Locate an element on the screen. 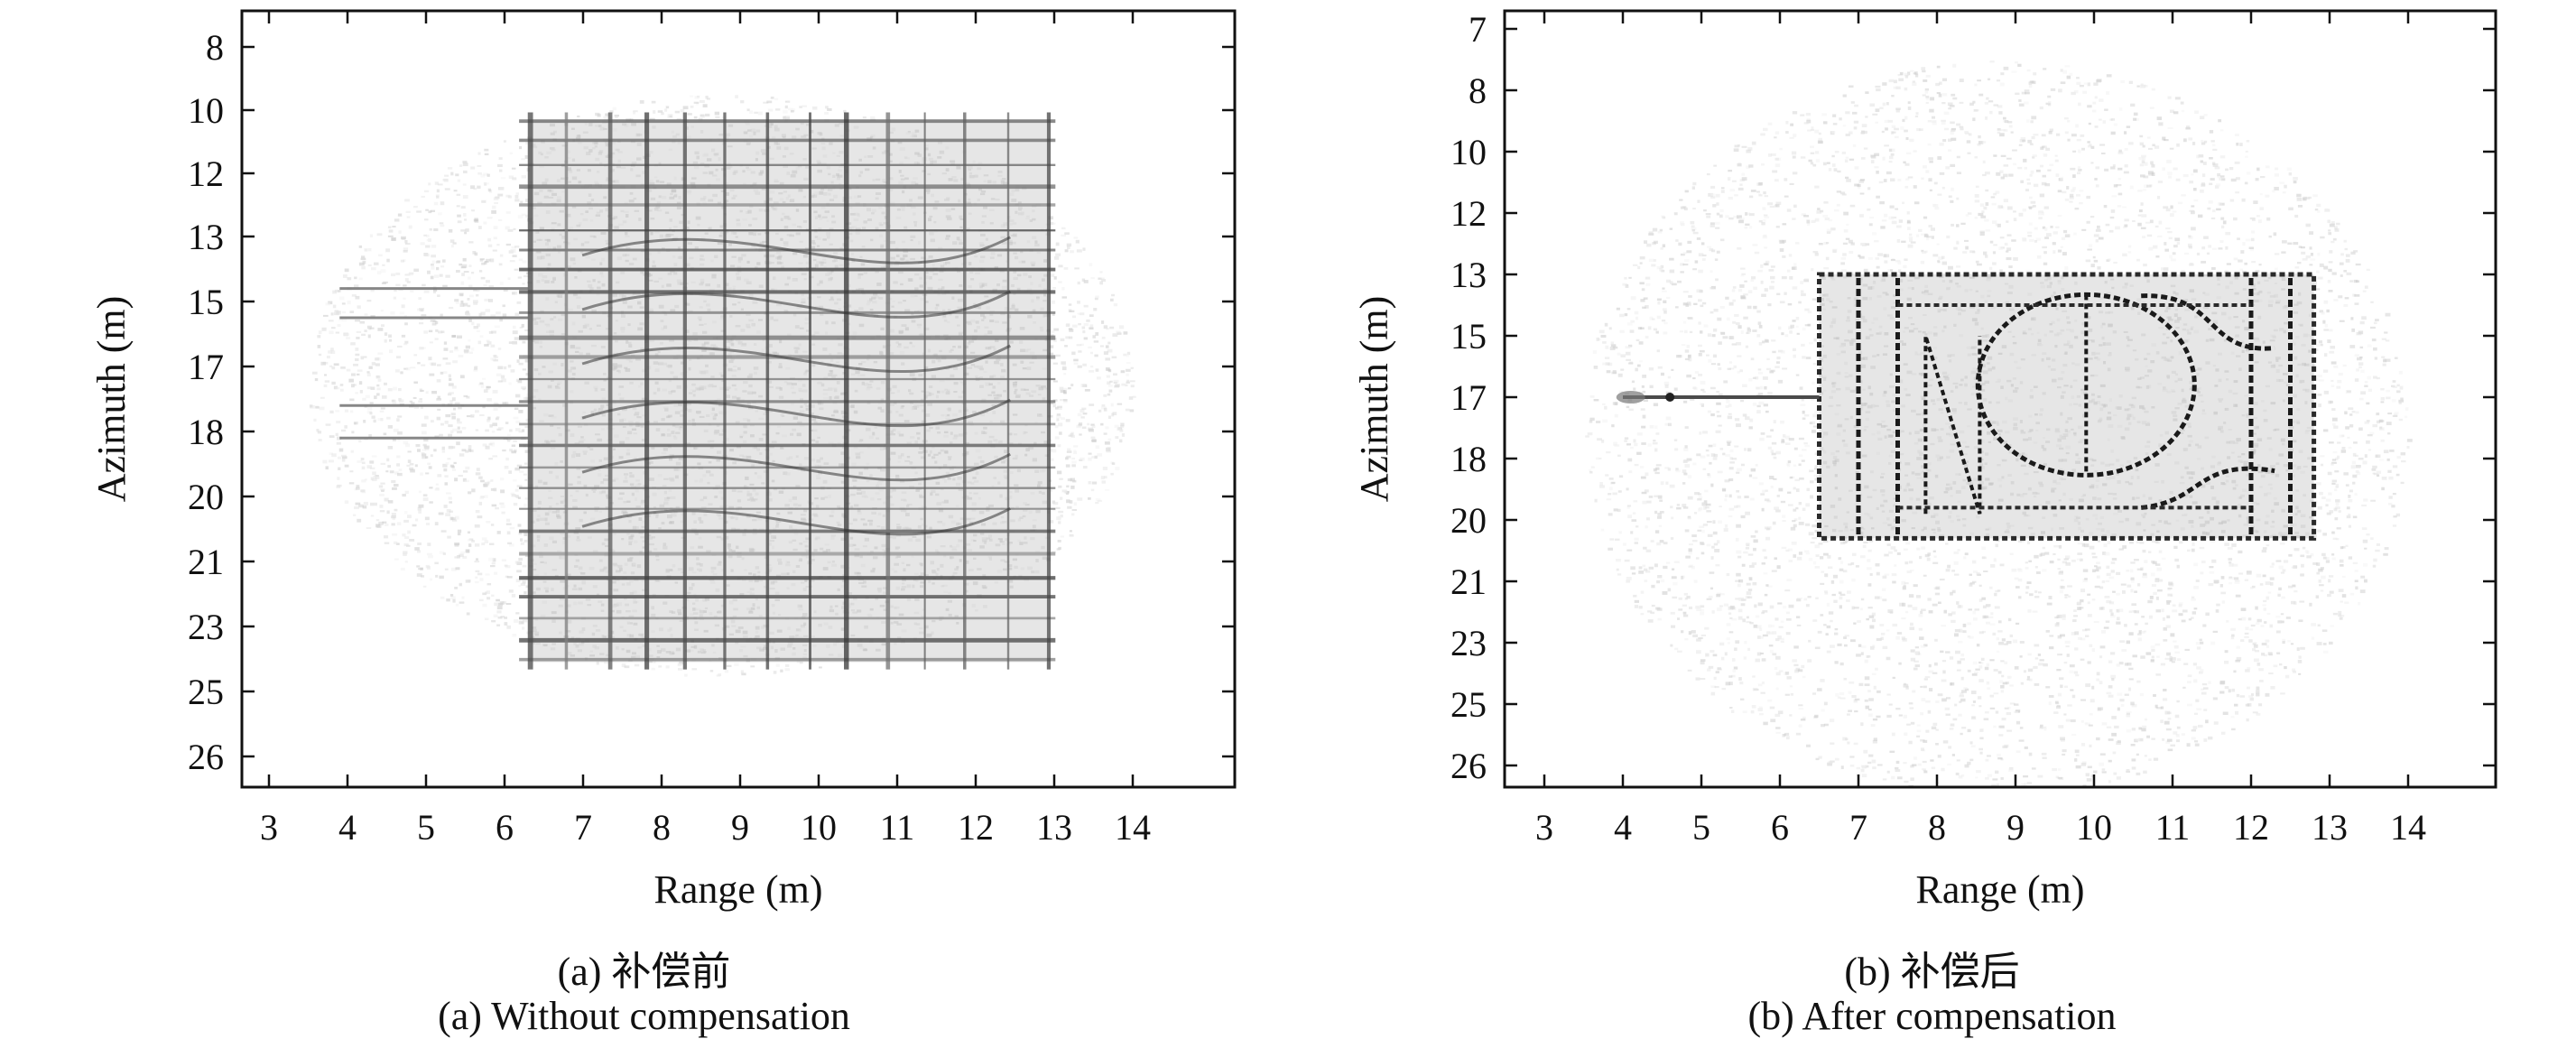 Image resolution: width=2576 pixels, height=1048 pixels. caption-a-cn: (a) 补偿前 is located at coordinates (644, 972).